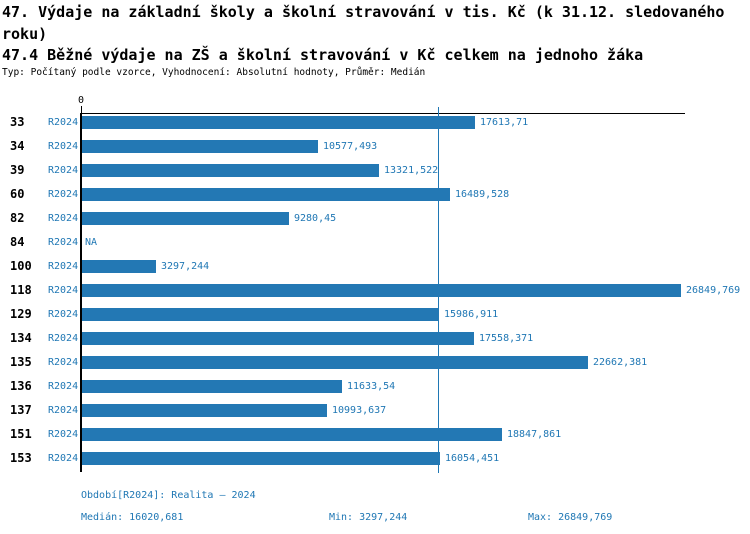 The image size is (750, 534). Describe the element at coordinates (81, 292) in the screenshot. I see `y-axis-line` at that location.